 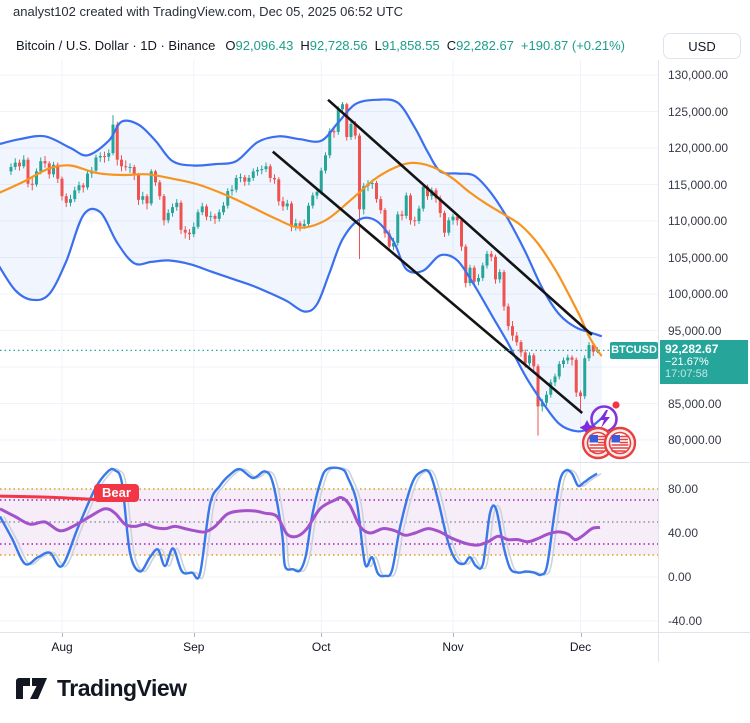 What do you see at coordinates (587, 428) in the screenshot?
I see `sparkle-icon` at bounding box center [587, 428].